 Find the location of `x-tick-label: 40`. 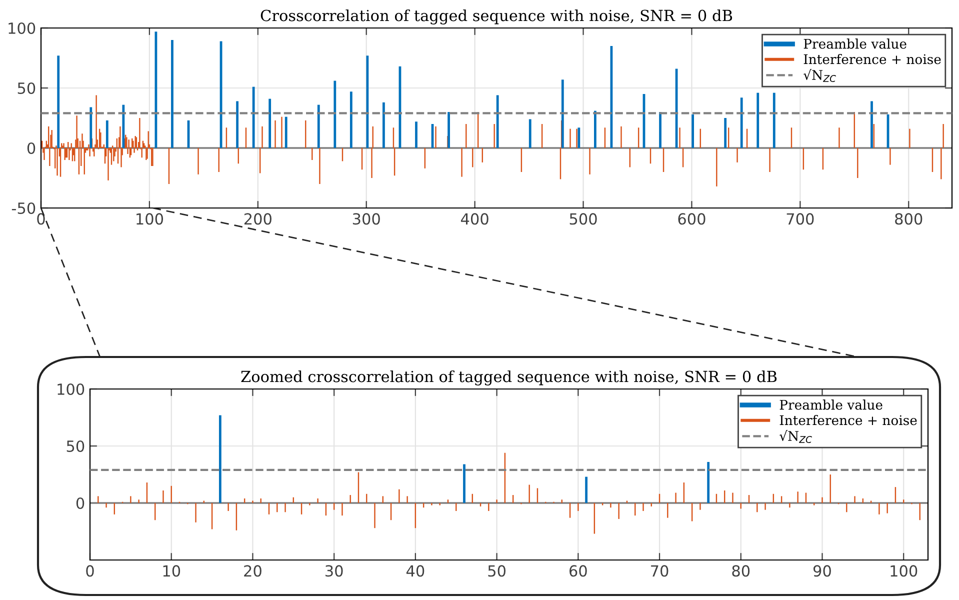

x-tick-label: 40 is located at coordinates (415, 571).